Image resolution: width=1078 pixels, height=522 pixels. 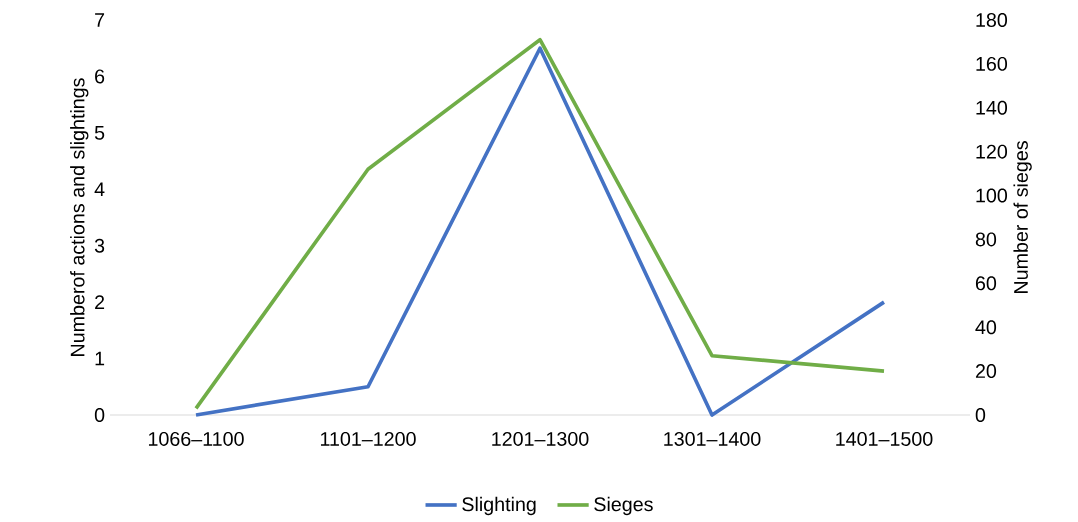 I want to click on y2-axis-title: Number of sieges, so click(x=1022, y=217).